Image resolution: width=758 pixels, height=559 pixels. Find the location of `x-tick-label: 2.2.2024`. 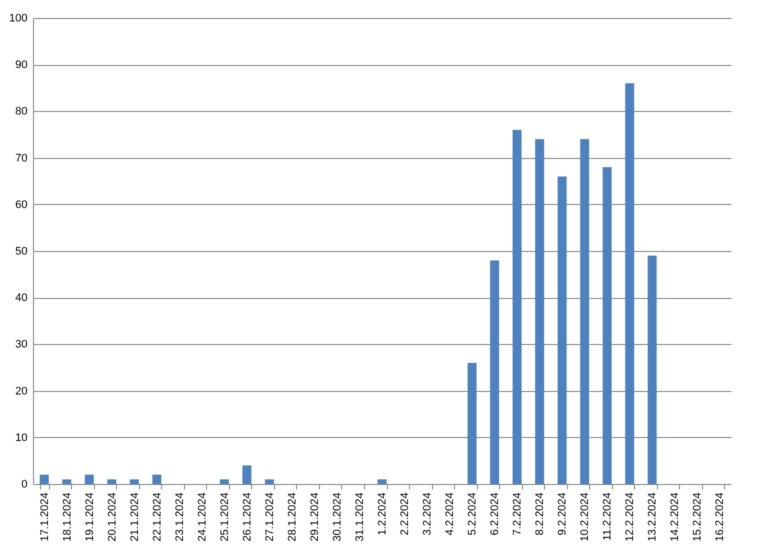

x-tick-label: 2.2.2024 is located at coordinates (405, 514).